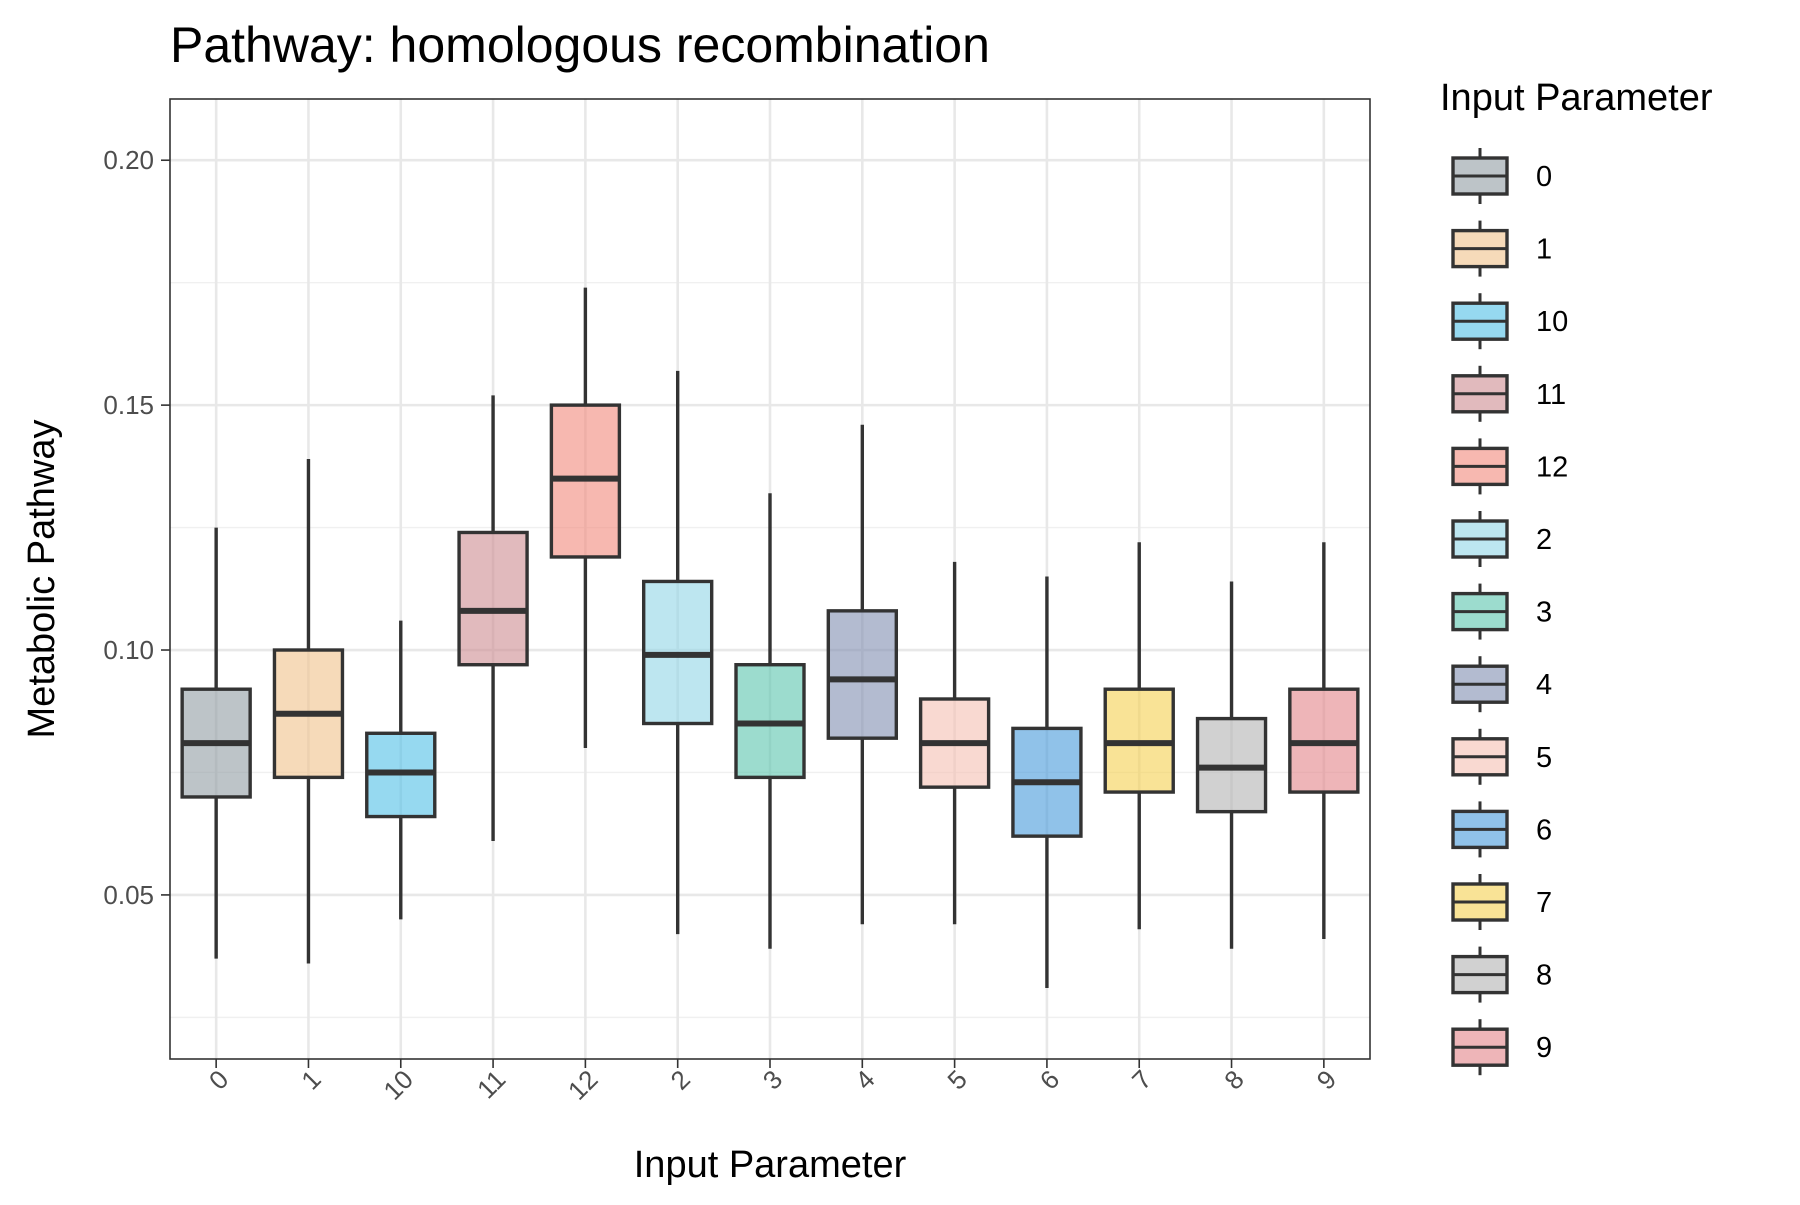 This screenshot has height=1205, width=1800. I want to click on legend-item-9: 9, so click(1501, 1047).